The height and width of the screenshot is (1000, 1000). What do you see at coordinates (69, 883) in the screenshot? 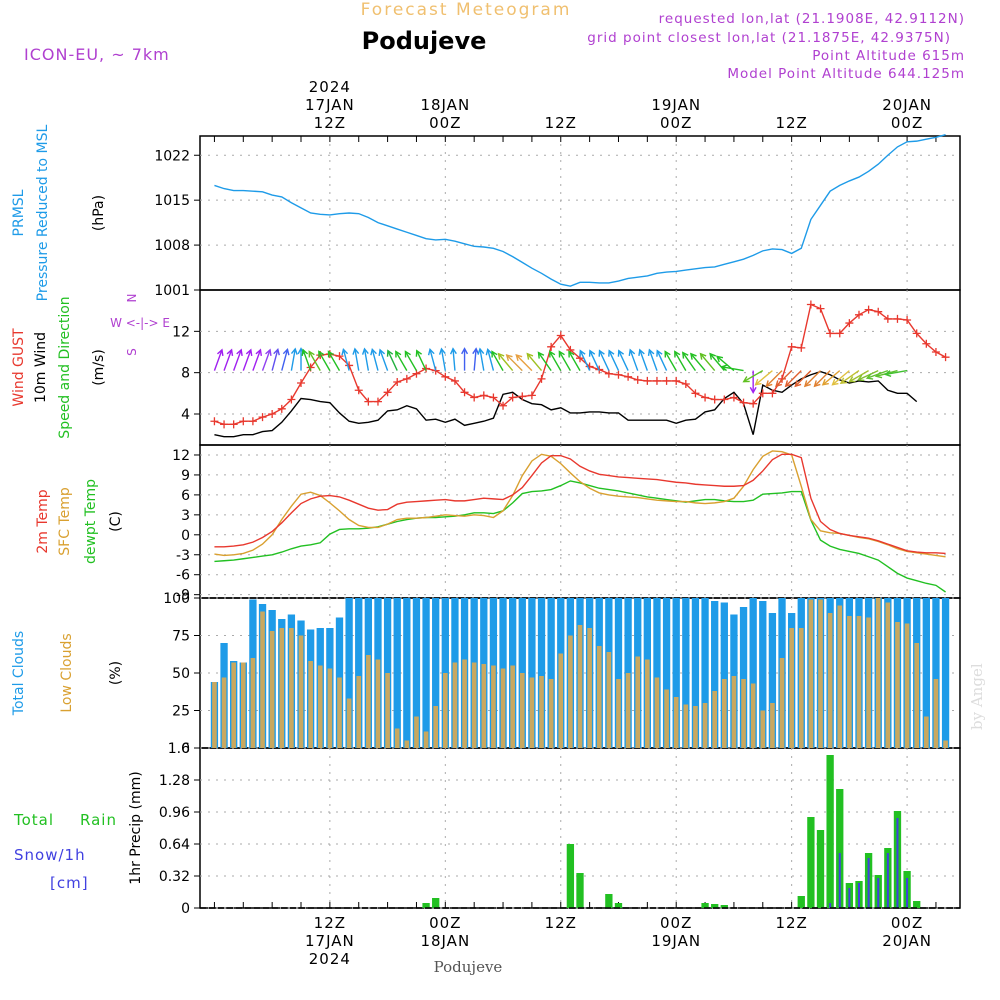
I see `legend-snow-unit: [cm]` at bounding box center [69, 883].